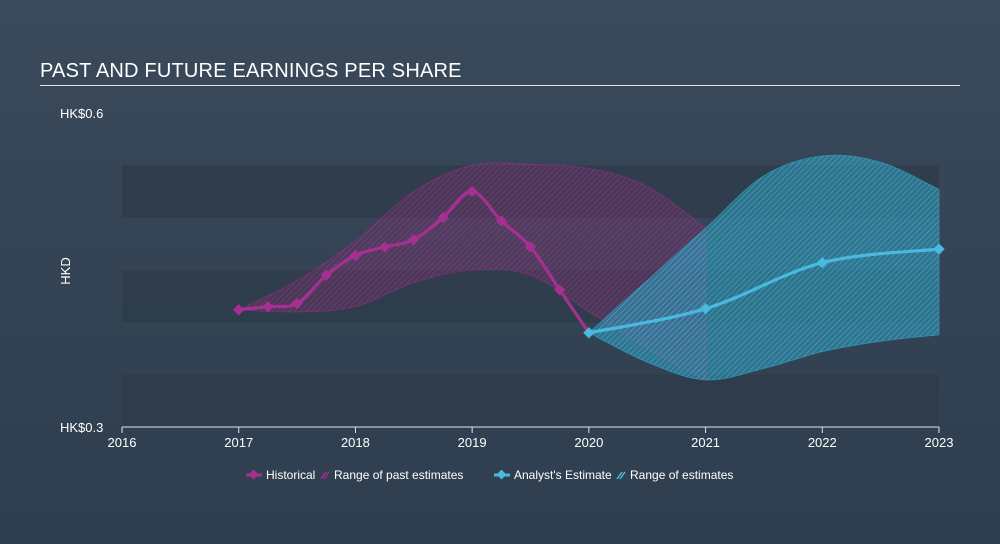 The width and height of the screenshot is (1000, 544). I want to click on chart-title: PAST AND FUTURE EARNINGS PER SHARE, so click(251, 71).